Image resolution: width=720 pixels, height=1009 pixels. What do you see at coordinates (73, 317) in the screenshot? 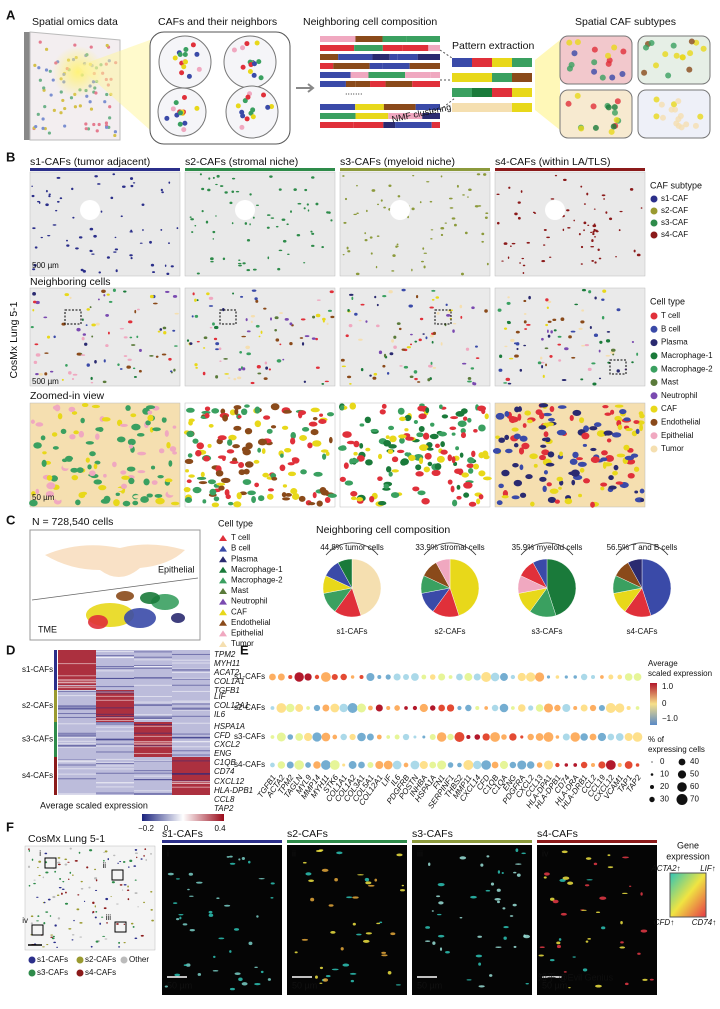
I see `zoom-box` at bounding box center [73, 317].